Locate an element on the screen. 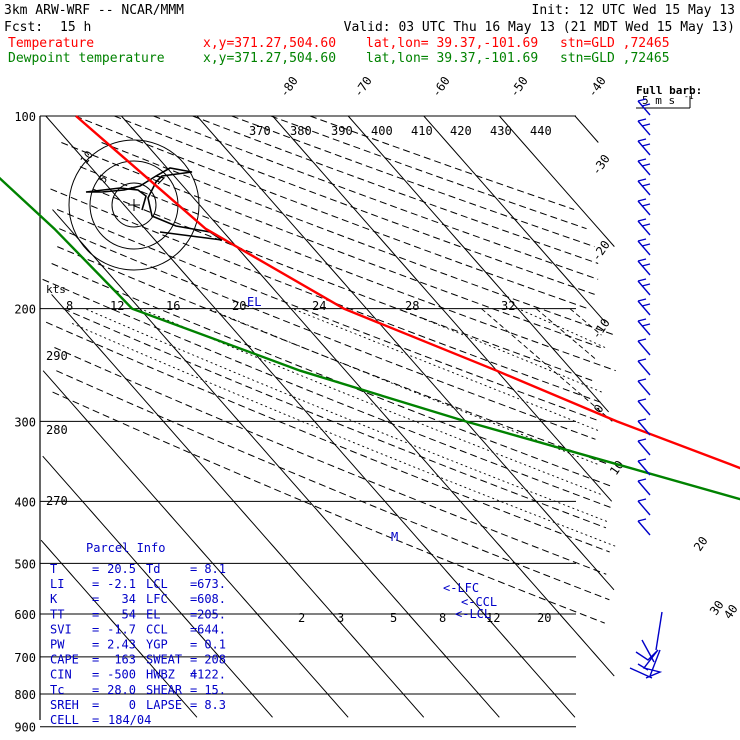 This screenshot has width=740, height=740. parcel-key: LCL is located at coordinates (157, 584).